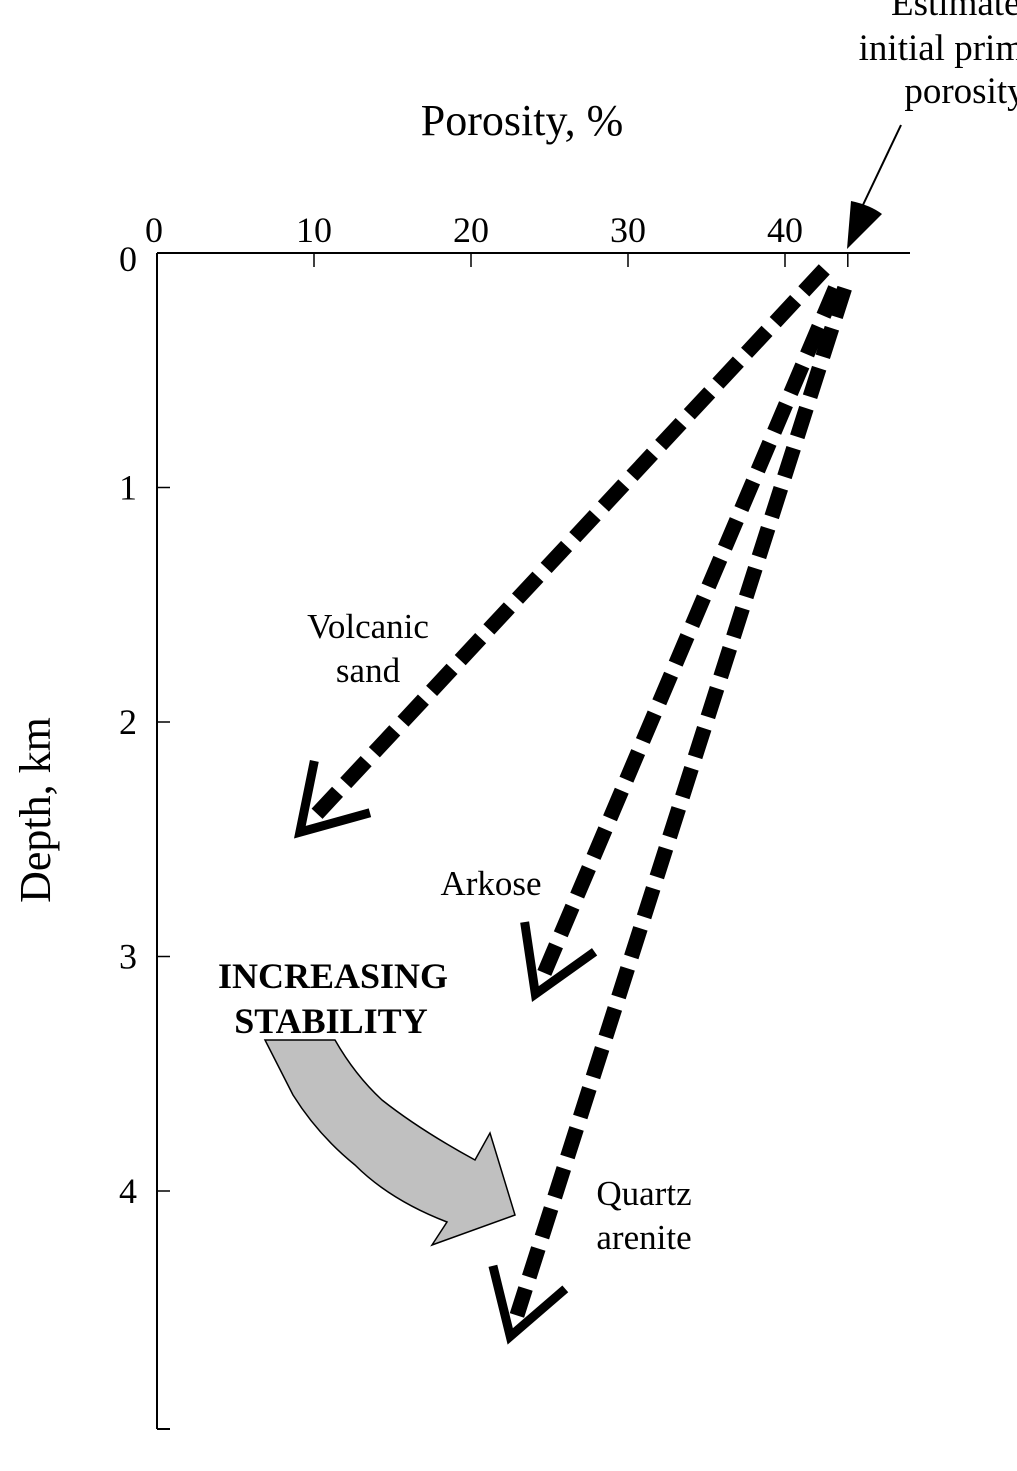 The image size is (1017, 1471). Describe the element at coordinates (314, 230) in the screenshot. I see `x-tick-label: 10` at that location.